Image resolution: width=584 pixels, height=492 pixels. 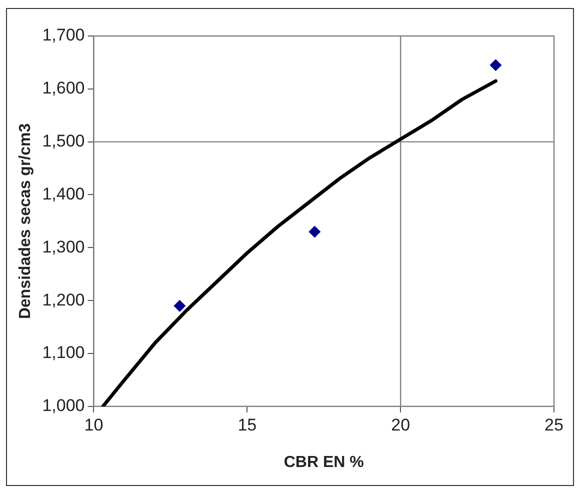 I want to click on y-tick-label: 1,600, so click(x=63, y=88).